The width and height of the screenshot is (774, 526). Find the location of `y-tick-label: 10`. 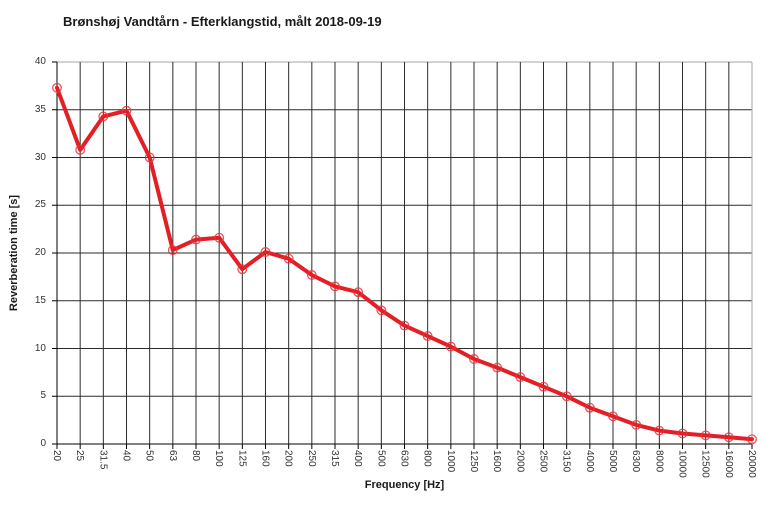

y-tick-label: 10 is located at coordinates (40, 348).